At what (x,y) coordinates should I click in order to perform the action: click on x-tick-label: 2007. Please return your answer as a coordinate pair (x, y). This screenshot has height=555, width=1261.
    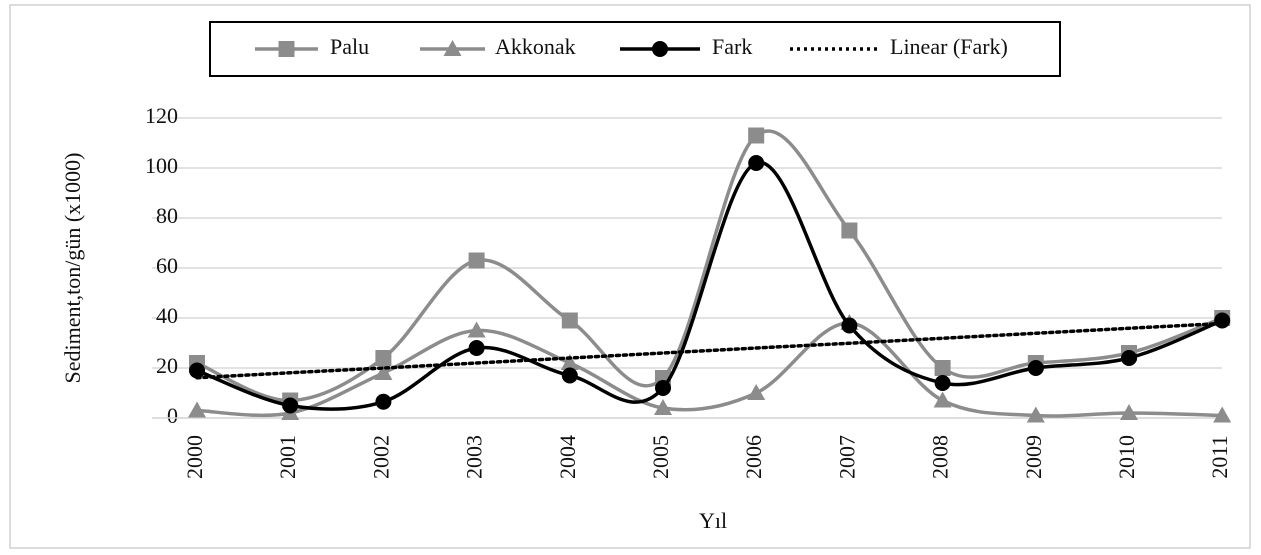
    Looking at the image, I should click on (846, 457).